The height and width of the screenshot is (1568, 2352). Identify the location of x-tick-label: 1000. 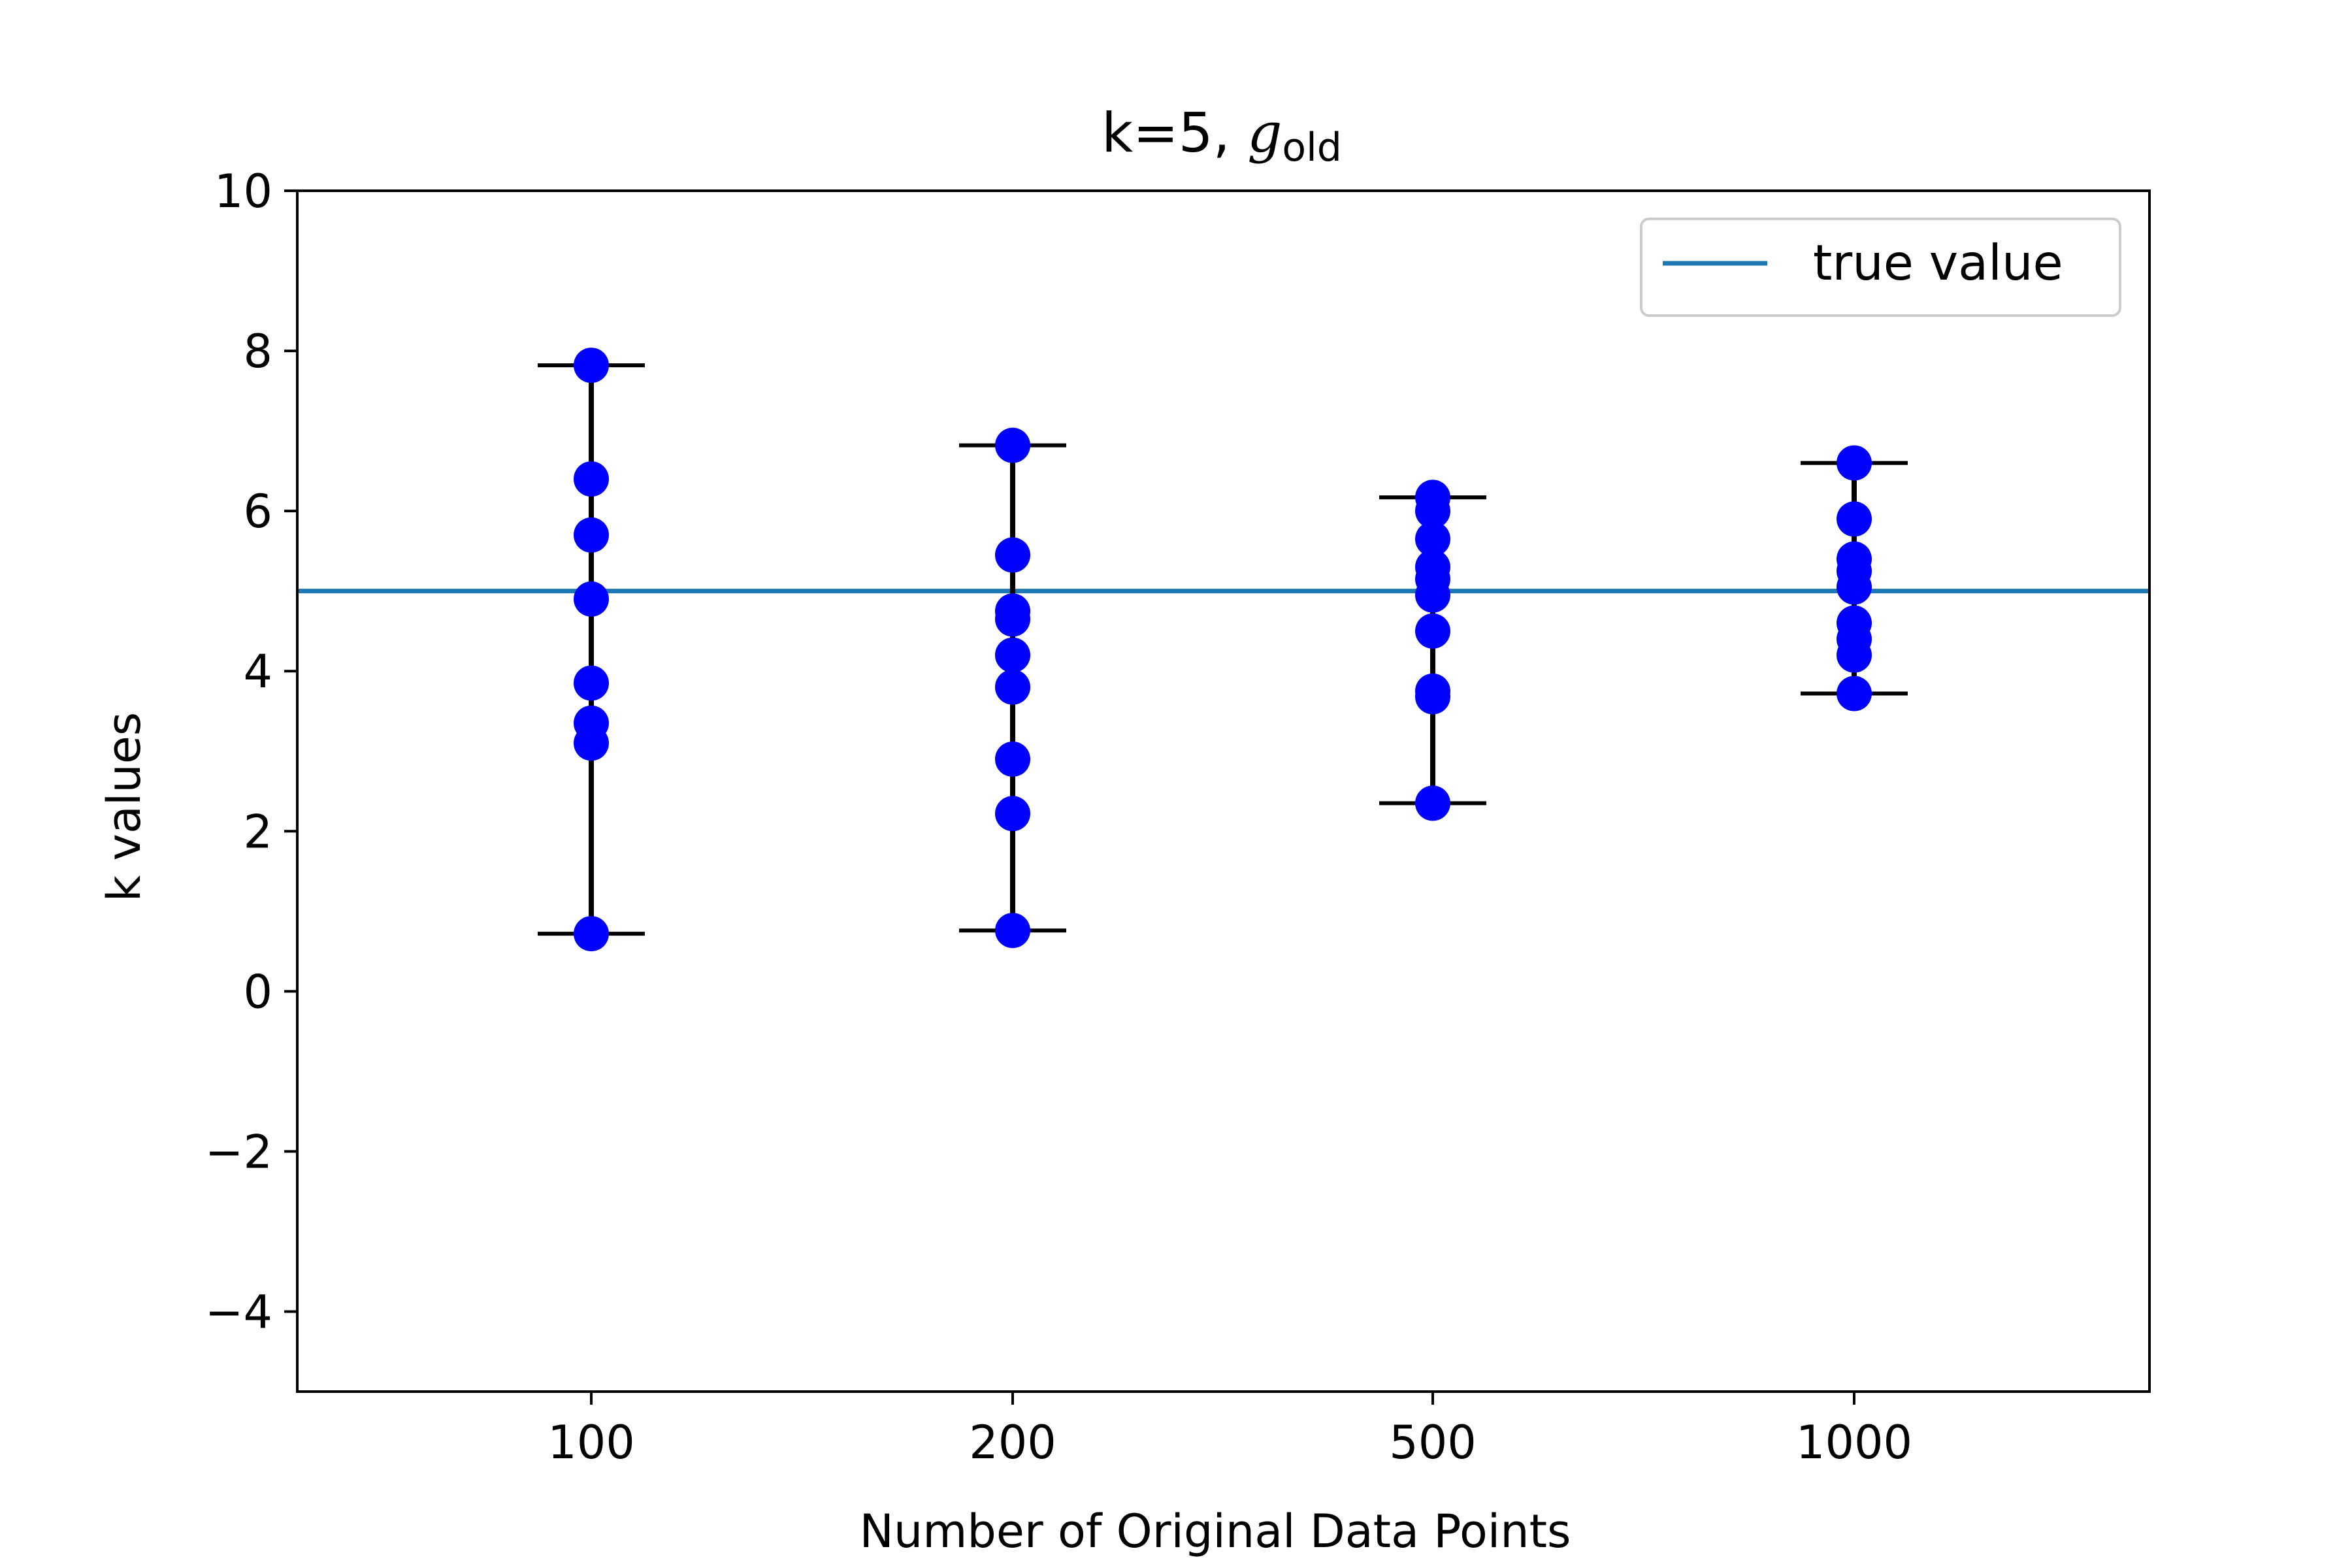
(1854, 1442).